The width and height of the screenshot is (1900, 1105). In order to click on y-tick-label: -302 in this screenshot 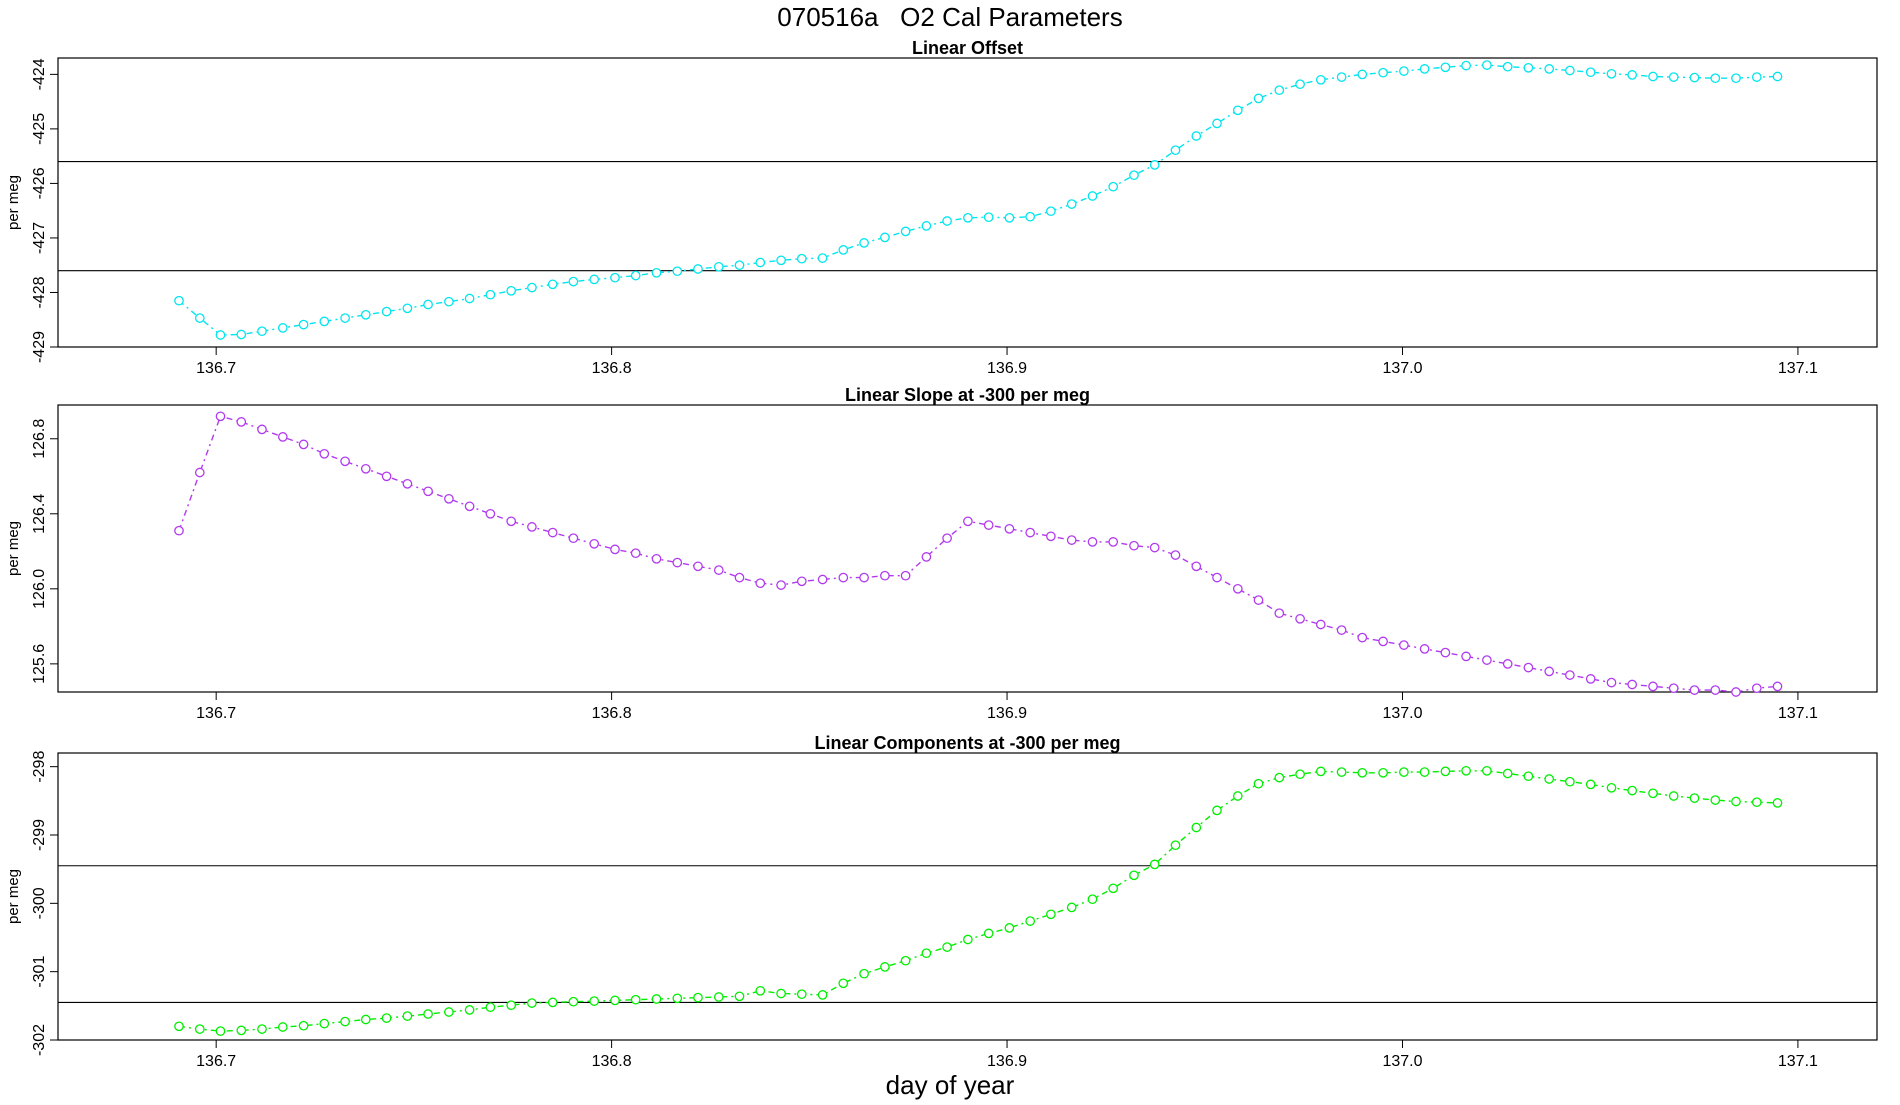, I will do `click(39, 1040)`.